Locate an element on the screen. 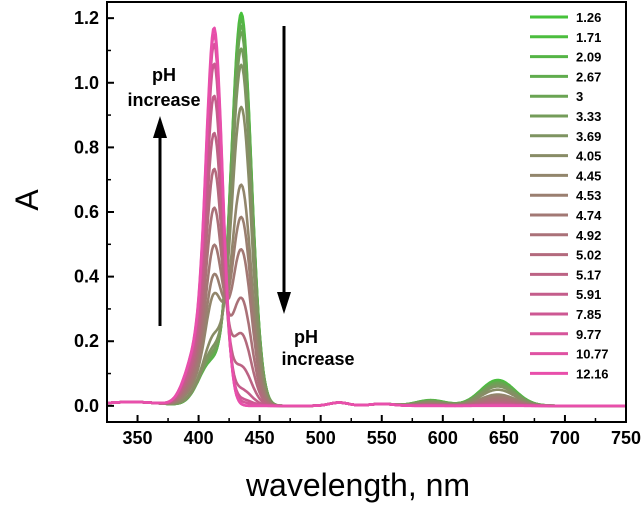  x-tick-label: 750 is located at coordinates (626, 438).